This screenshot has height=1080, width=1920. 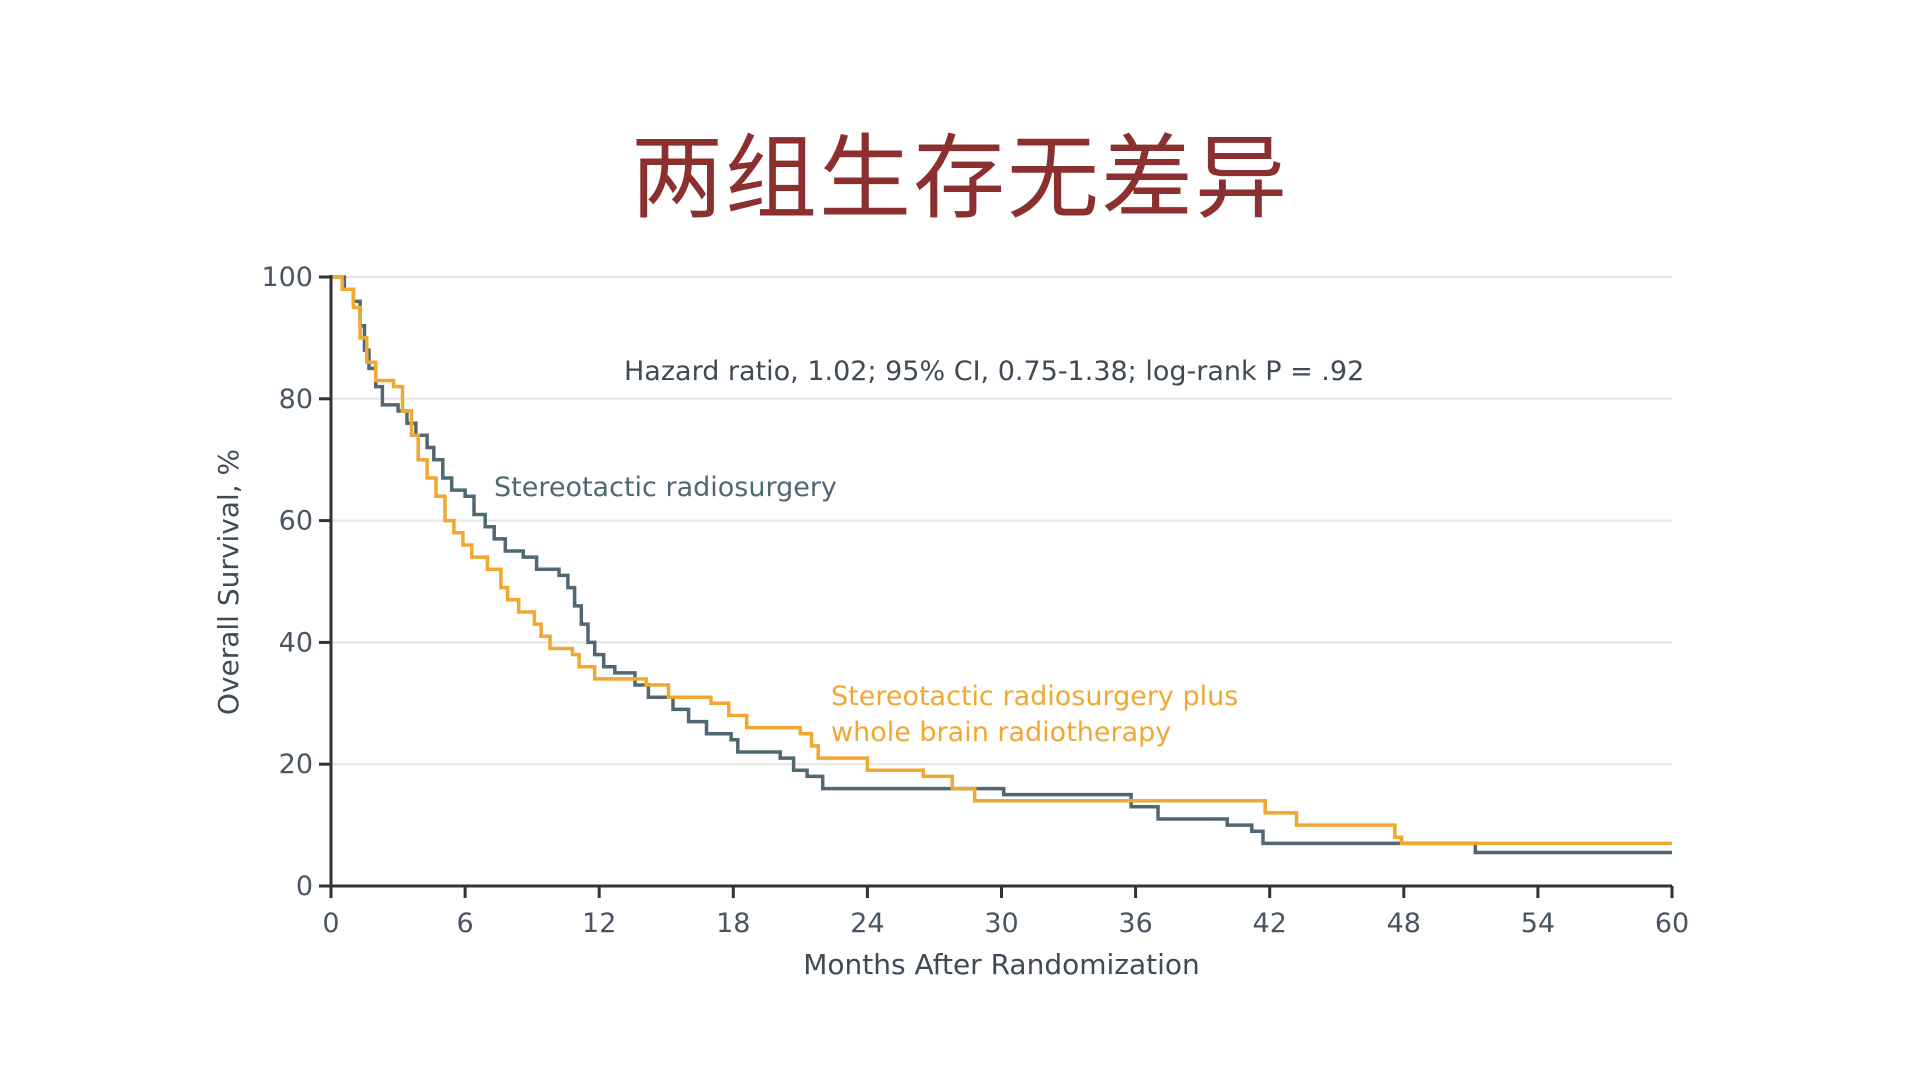 I want to click on x-tick-label-54: 54, so click(x=1538, y=923).